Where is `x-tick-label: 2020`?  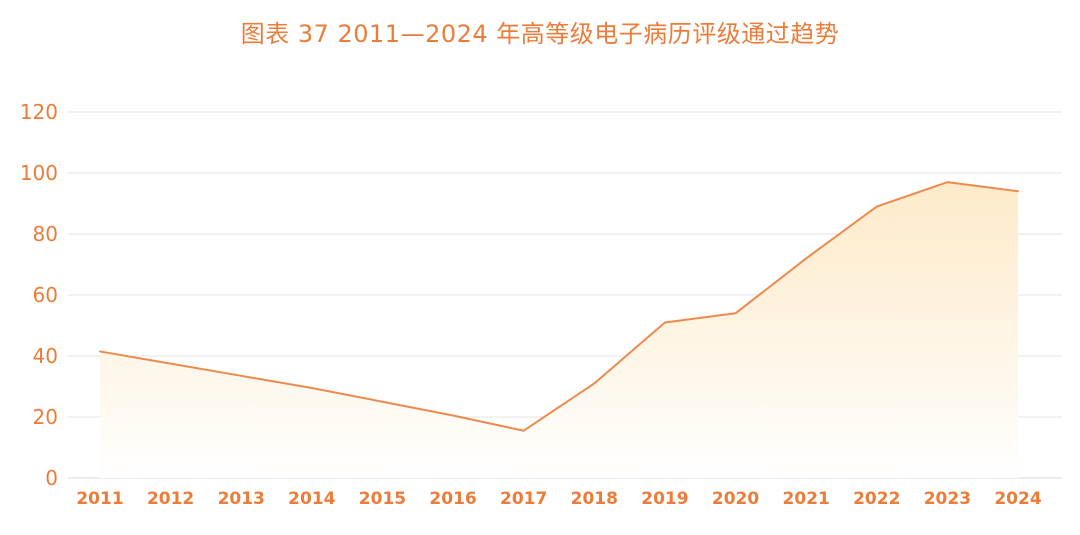
x-tick-label: 2020 is located at coordinates (735, 499).